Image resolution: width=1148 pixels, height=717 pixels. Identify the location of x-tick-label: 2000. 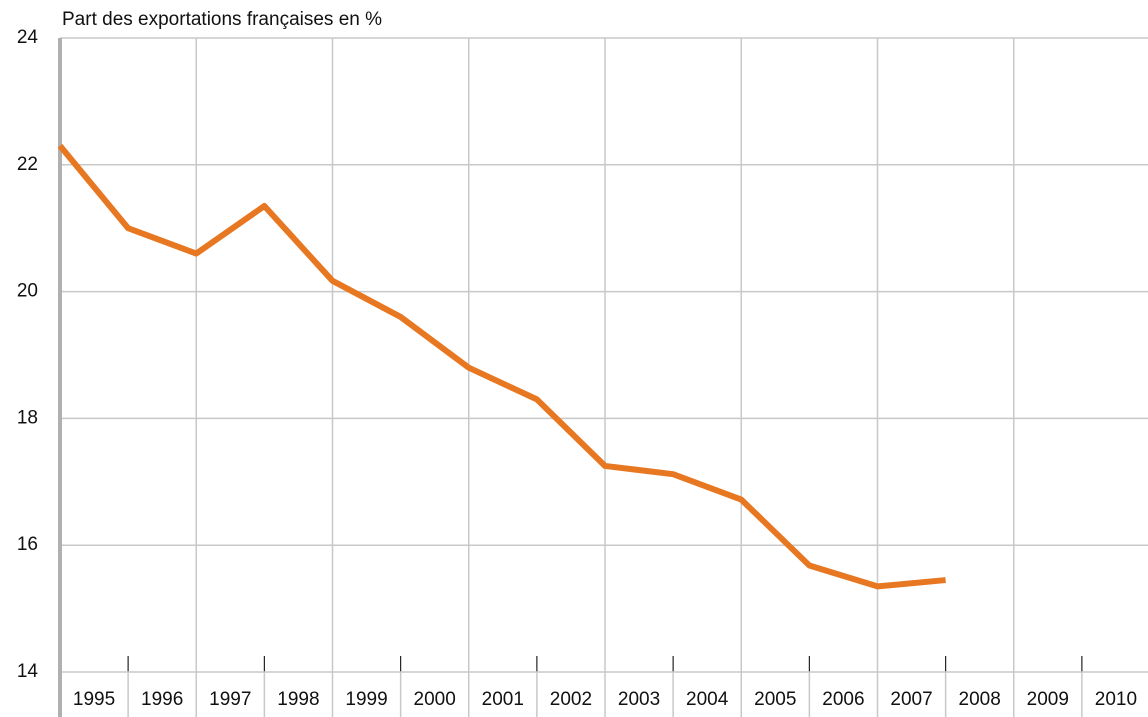
(435, 699).